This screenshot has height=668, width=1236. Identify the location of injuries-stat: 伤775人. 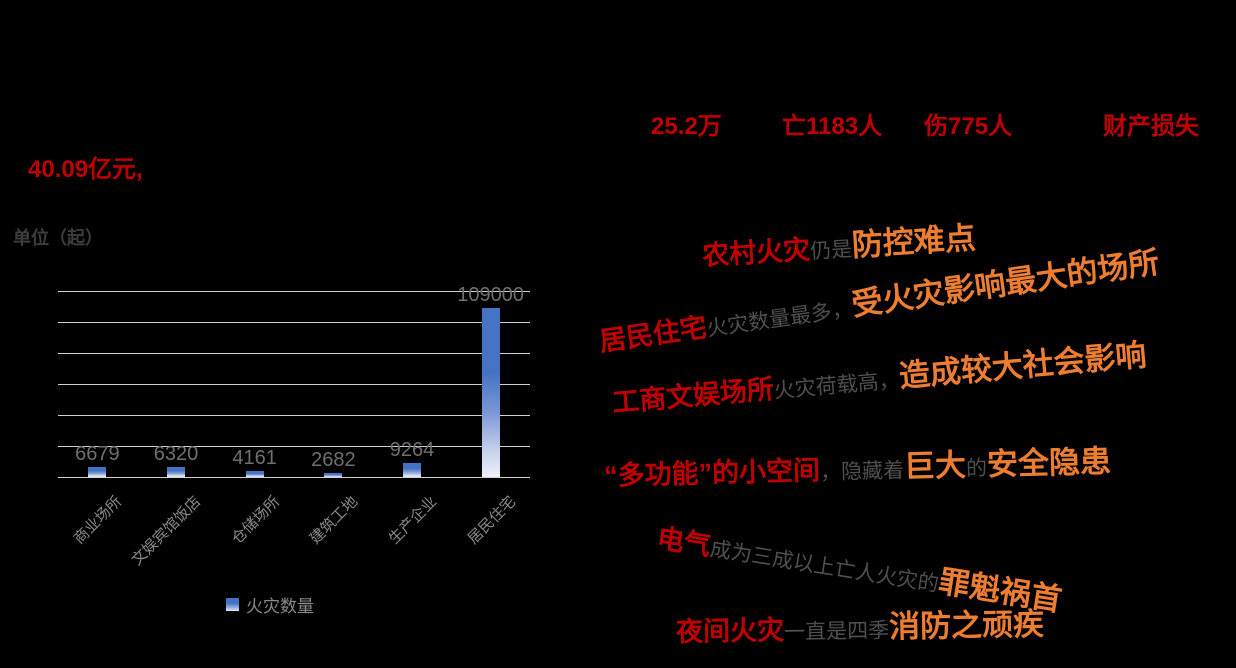
(968, 126).